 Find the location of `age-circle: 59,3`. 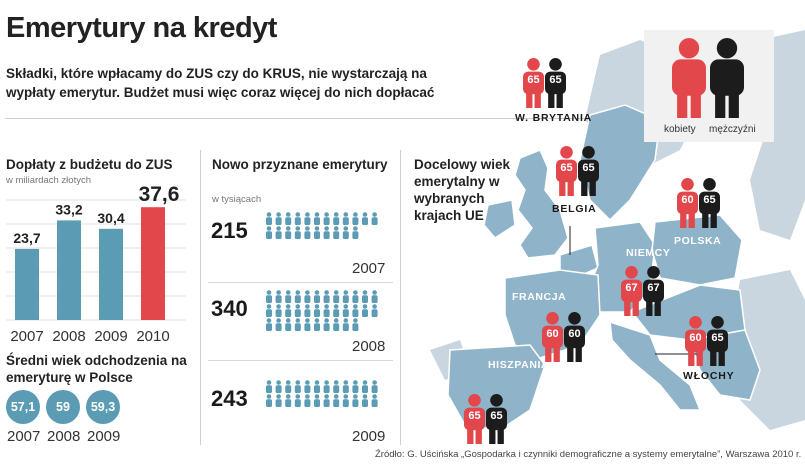

age-circle: 59,3 is located at coordinates (103, 407).